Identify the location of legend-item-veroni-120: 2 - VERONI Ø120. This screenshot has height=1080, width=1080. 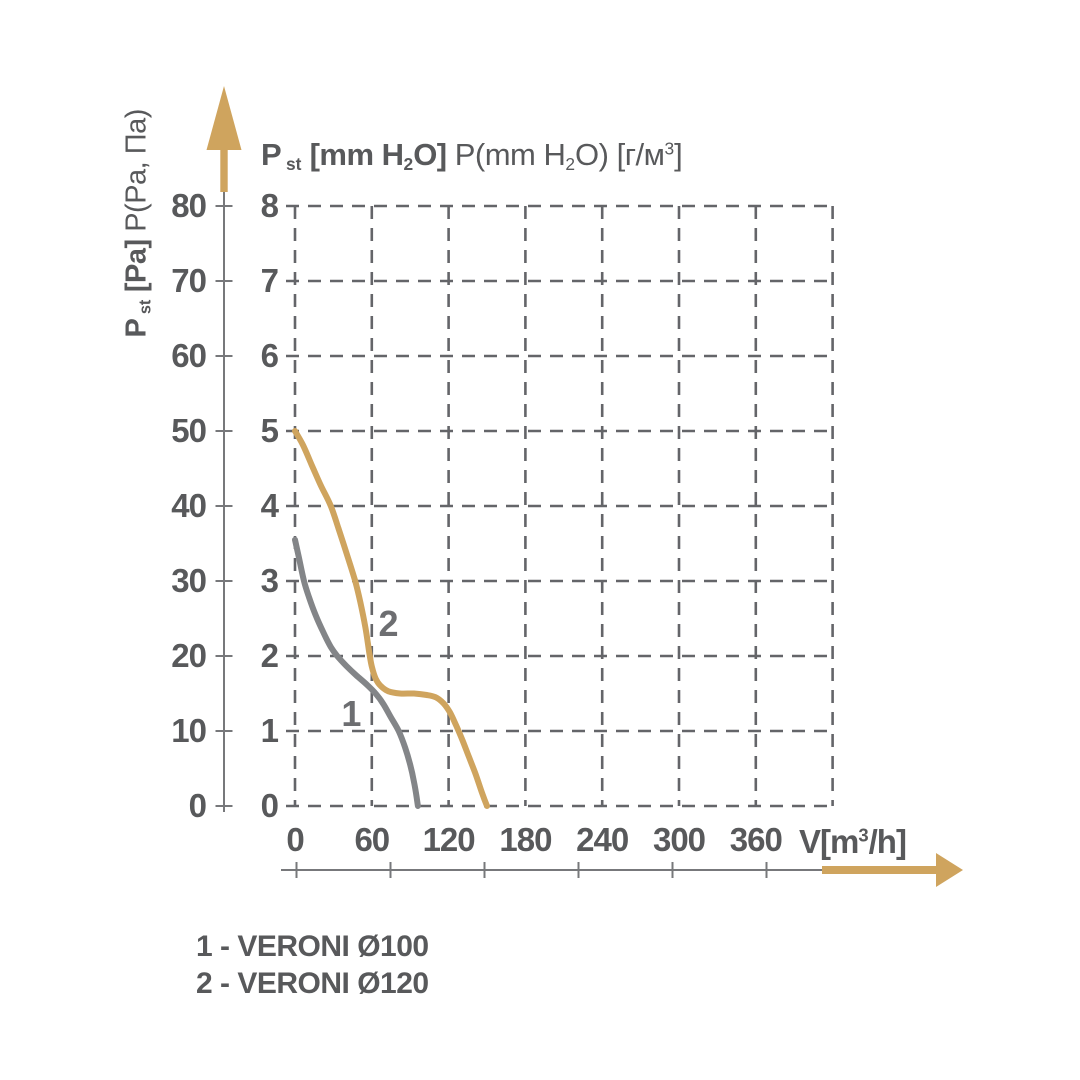
(312, 983).